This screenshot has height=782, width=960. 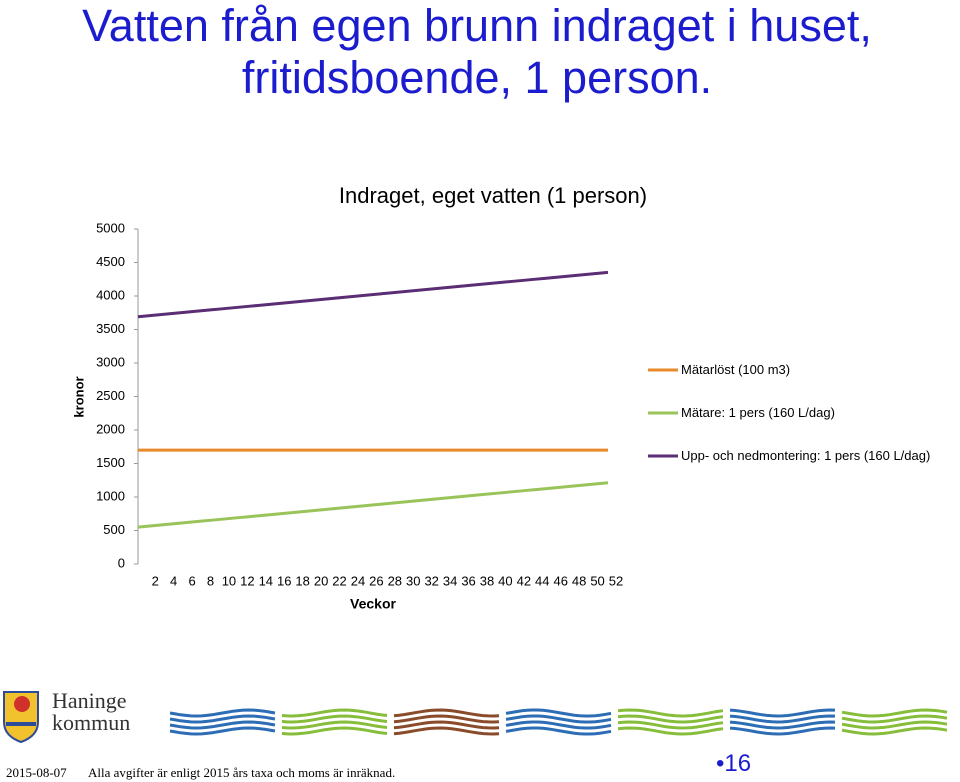 What do you see at coordinates (36, 772) in the screenshot?
I see `footer-date: 2015-08-07` at bounding box center [36, 772].